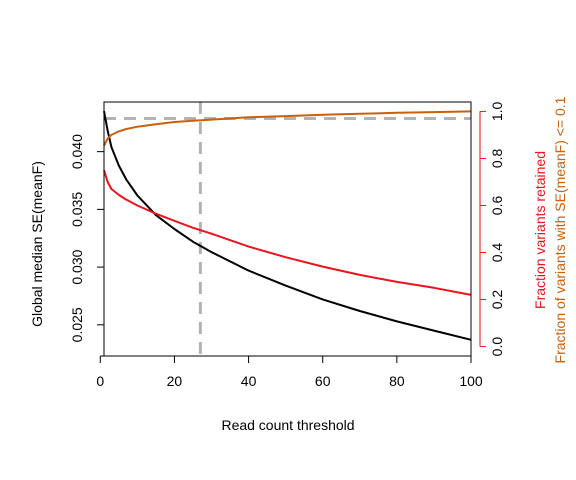 The width and height of the screenshot is (576, 480). What do you see at coordinates (497, 300) in the screenshot?
I see `y-right-tick-label: 0.2` at bounding box center [497, 300].